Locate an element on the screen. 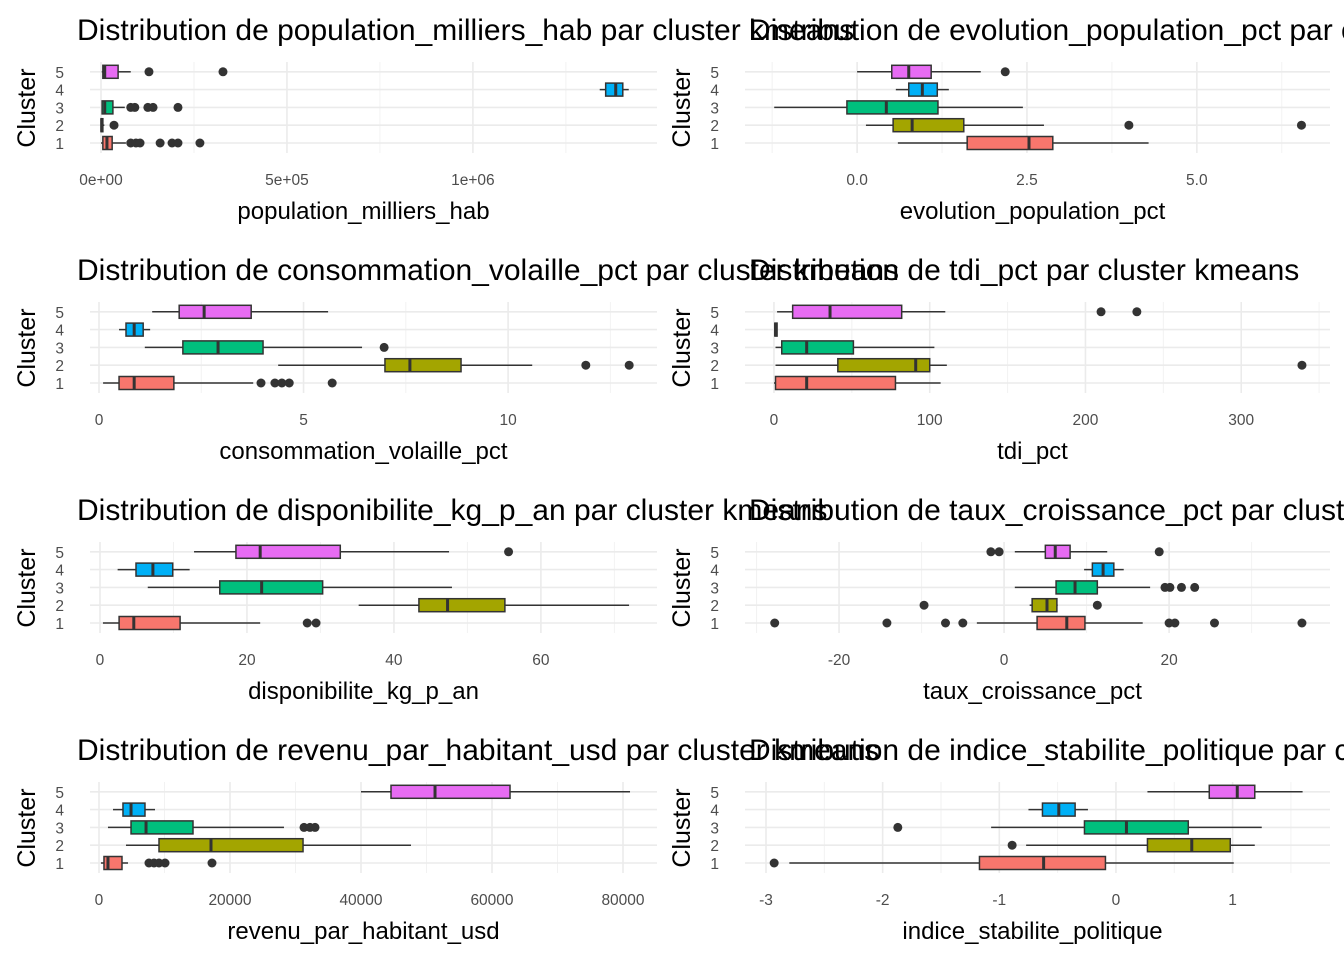 The width and height of the screenshot is (1344, 960). x-tick-label: -2 is located at coordinates (883, 900).